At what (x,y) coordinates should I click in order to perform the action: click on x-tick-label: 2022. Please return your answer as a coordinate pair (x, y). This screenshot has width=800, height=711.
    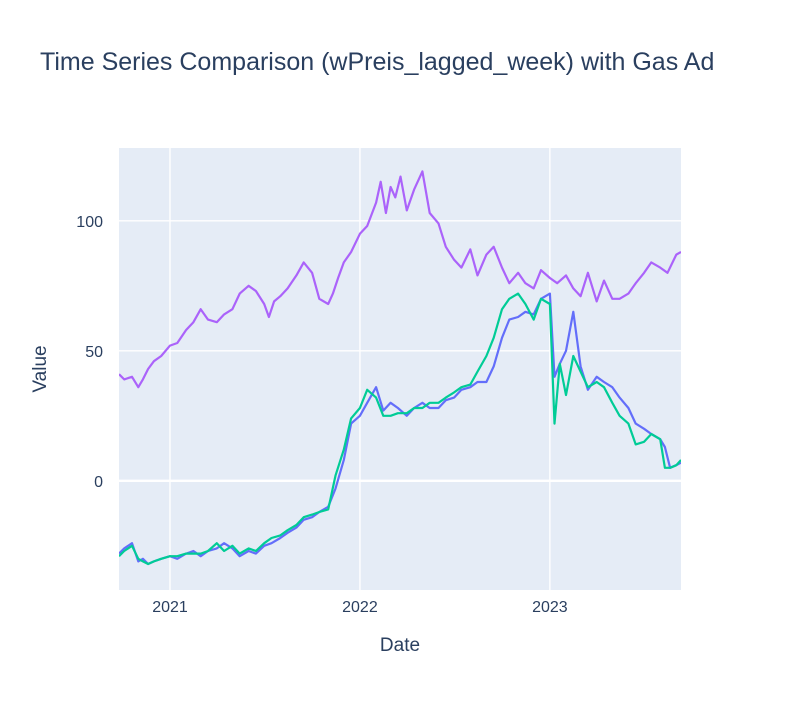
    Looking at the image, I should click on (360, 607).